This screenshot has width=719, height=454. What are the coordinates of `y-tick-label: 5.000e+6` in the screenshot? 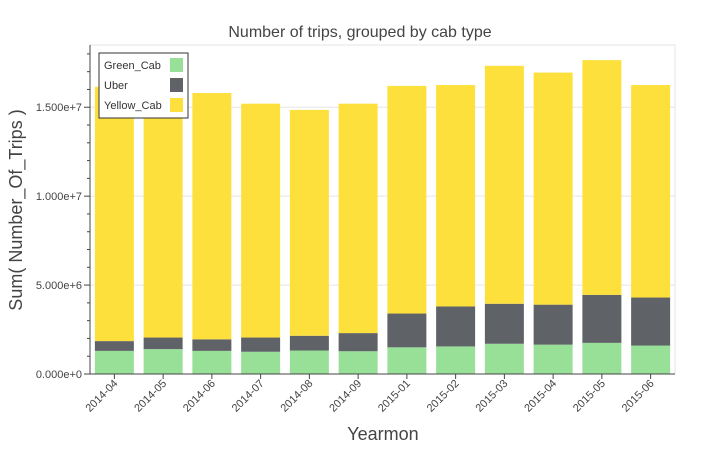 It's located at (59, 286).